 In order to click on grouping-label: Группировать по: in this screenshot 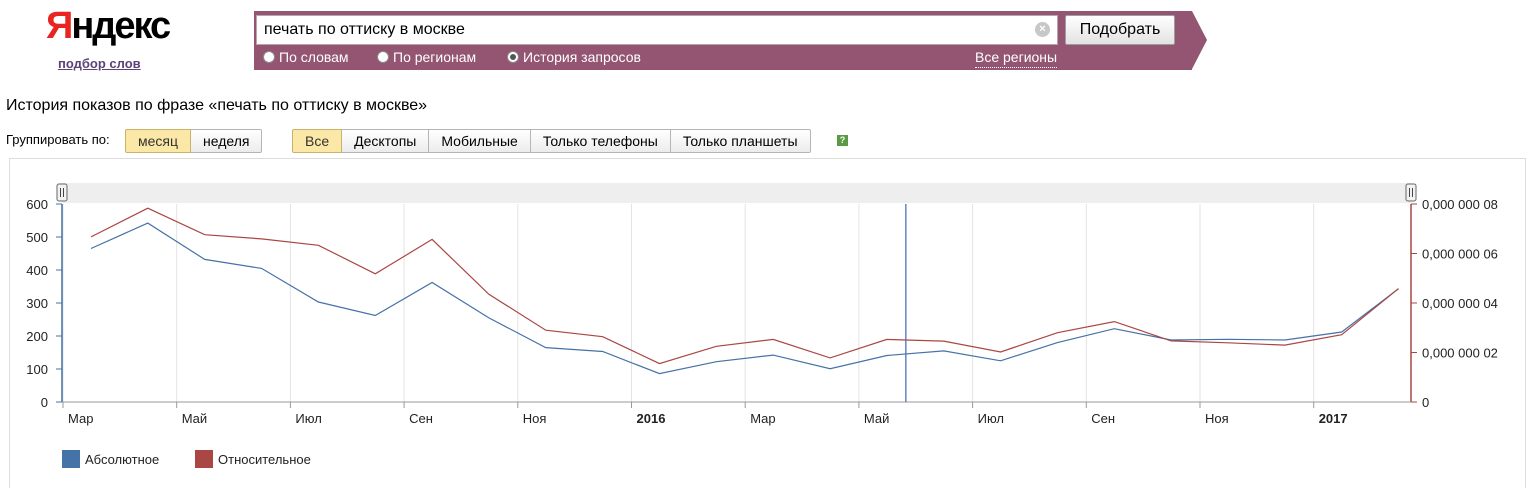, I will do `click(58, 139)`.